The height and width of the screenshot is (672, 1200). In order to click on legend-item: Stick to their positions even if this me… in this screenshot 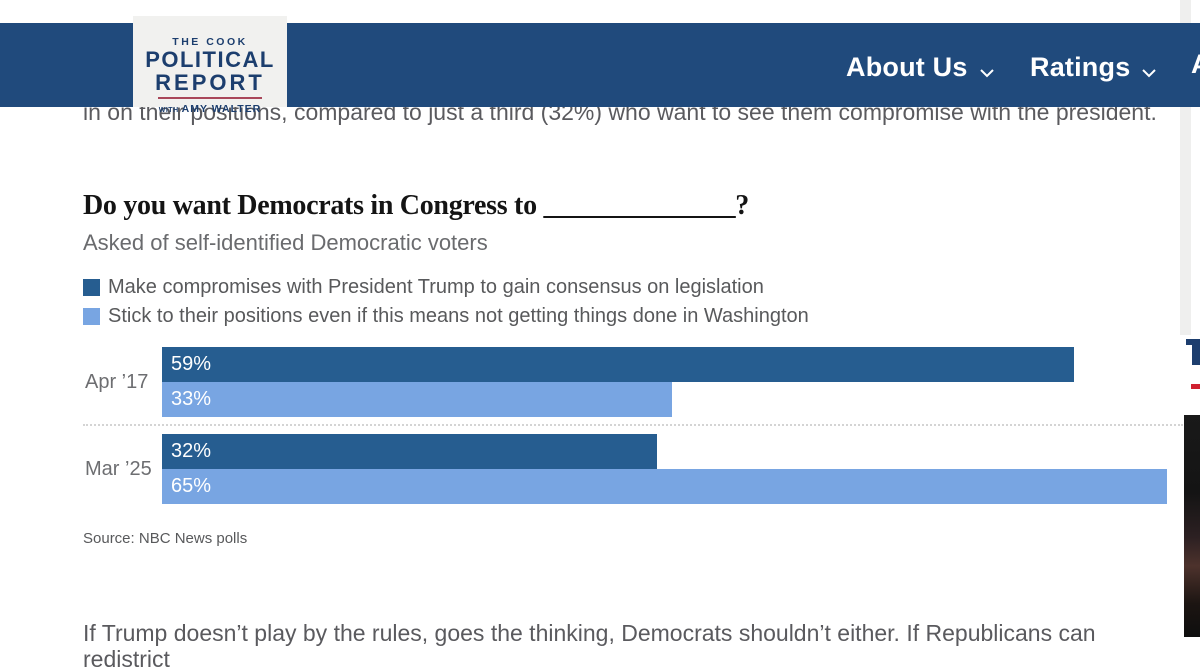, I will do `click(446, 316)`.